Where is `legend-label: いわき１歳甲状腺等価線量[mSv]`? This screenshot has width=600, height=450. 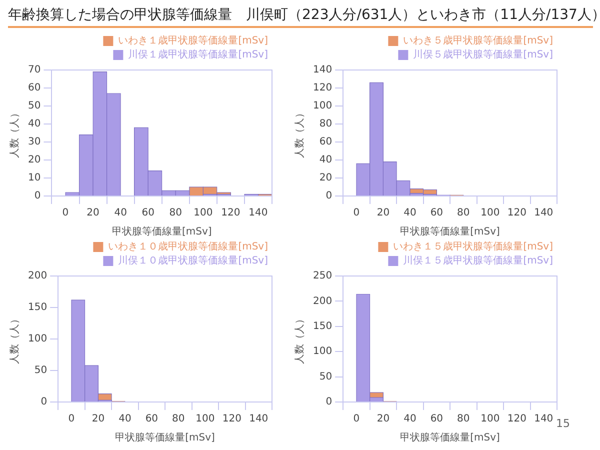
legend-label: いわき１歳甲状腺等価線量[mSv] is located at coordinates (193, 40).